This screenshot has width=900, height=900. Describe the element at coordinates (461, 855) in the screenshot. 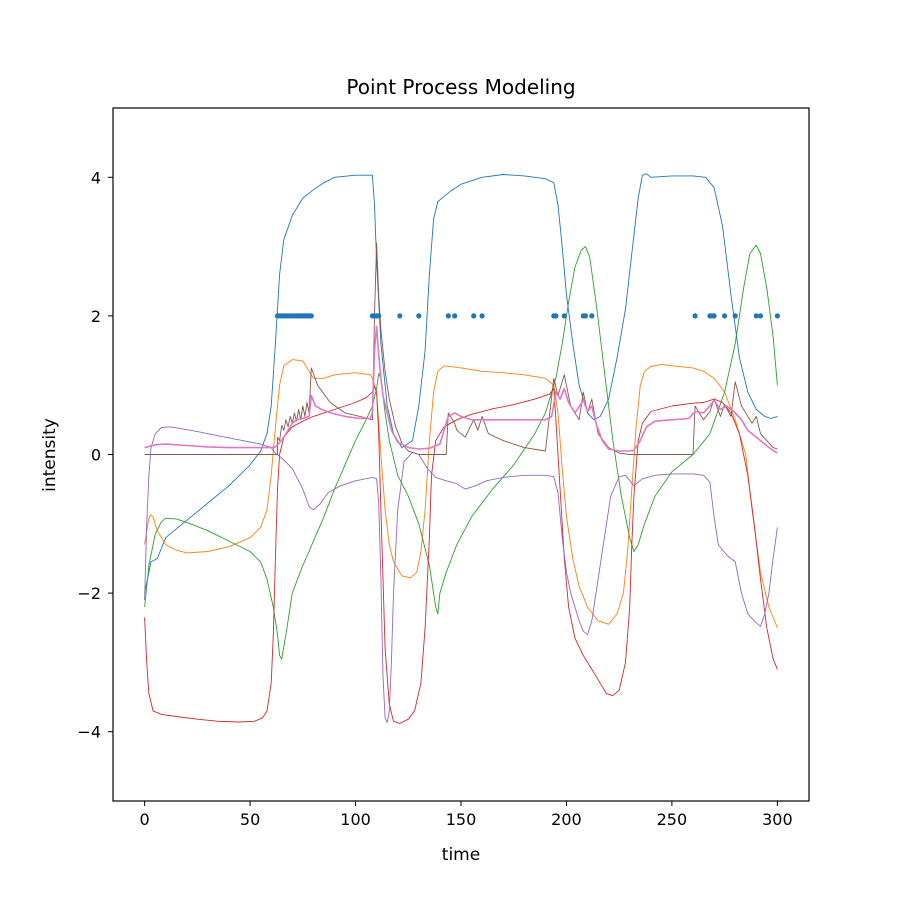

I see `x-axis-label: time` at that location.